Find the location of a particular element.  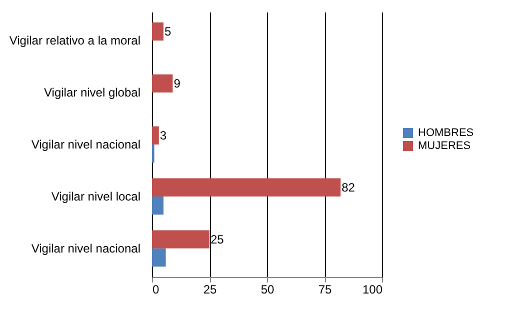

x-tick-label: 100 is located at coordinates (372, 289).